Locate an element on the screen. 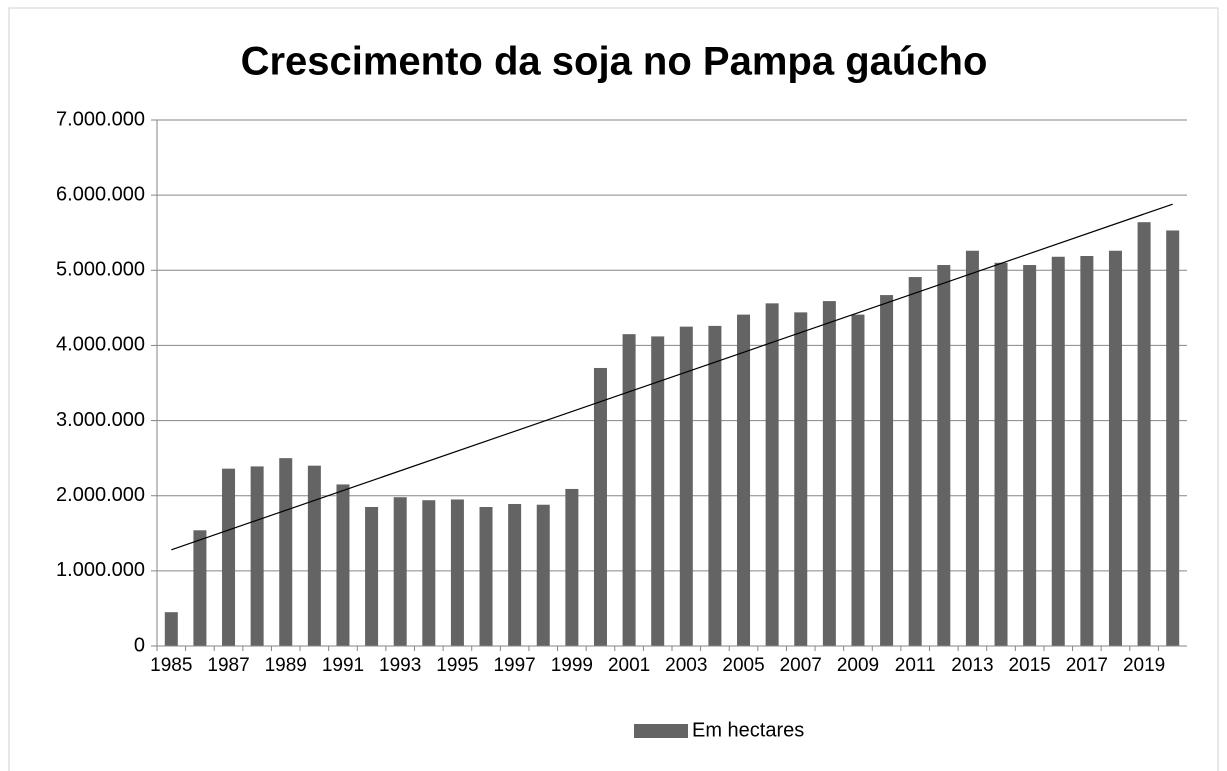  x-tick-label: 1993 is located at coordinates (400, 665).